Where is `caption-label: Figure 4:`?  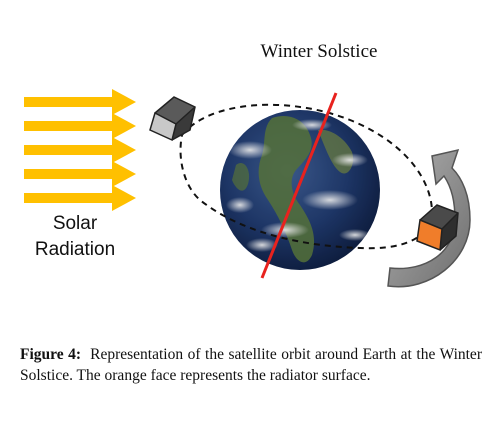 caption-label: Figure 4: is located at coordinates (51, 354).